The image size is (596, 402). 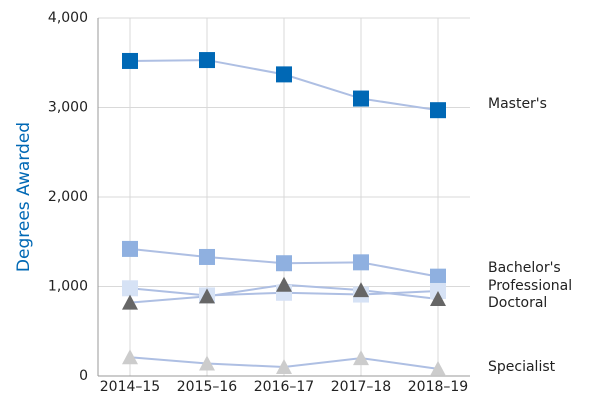 I want to click on x-tick-label: 2017–18, so click(x=361, y=387).